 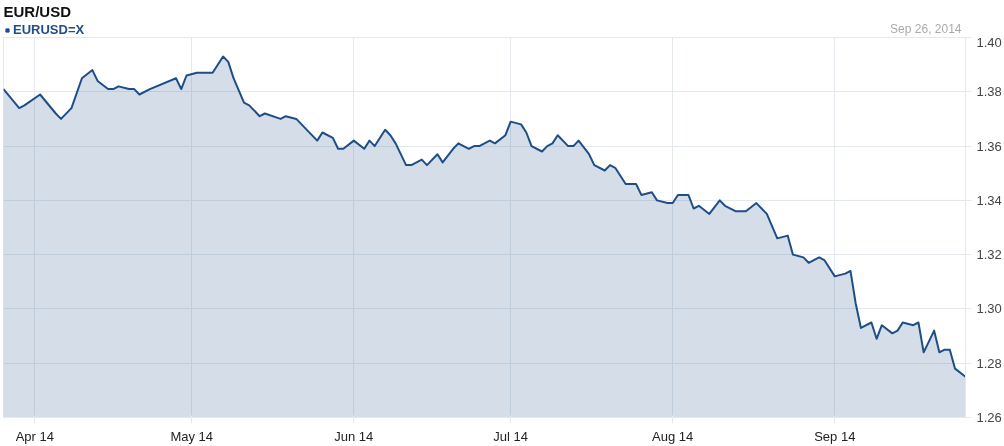 What do you see at coordinates (989, 92) in the screenshot?
I see `y-tick-label: 1.38` at bounding box center [989, 92].